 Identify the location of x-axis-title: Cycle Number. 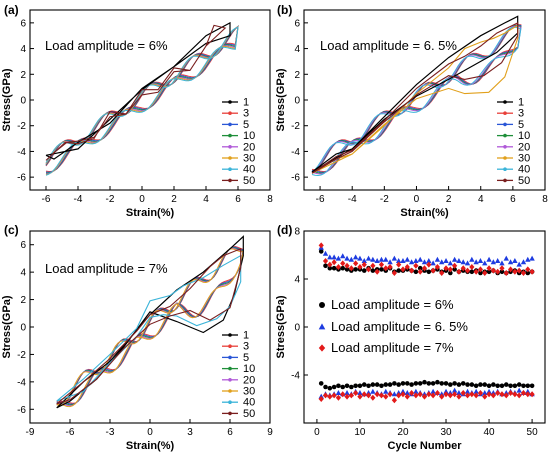
(425, 446).